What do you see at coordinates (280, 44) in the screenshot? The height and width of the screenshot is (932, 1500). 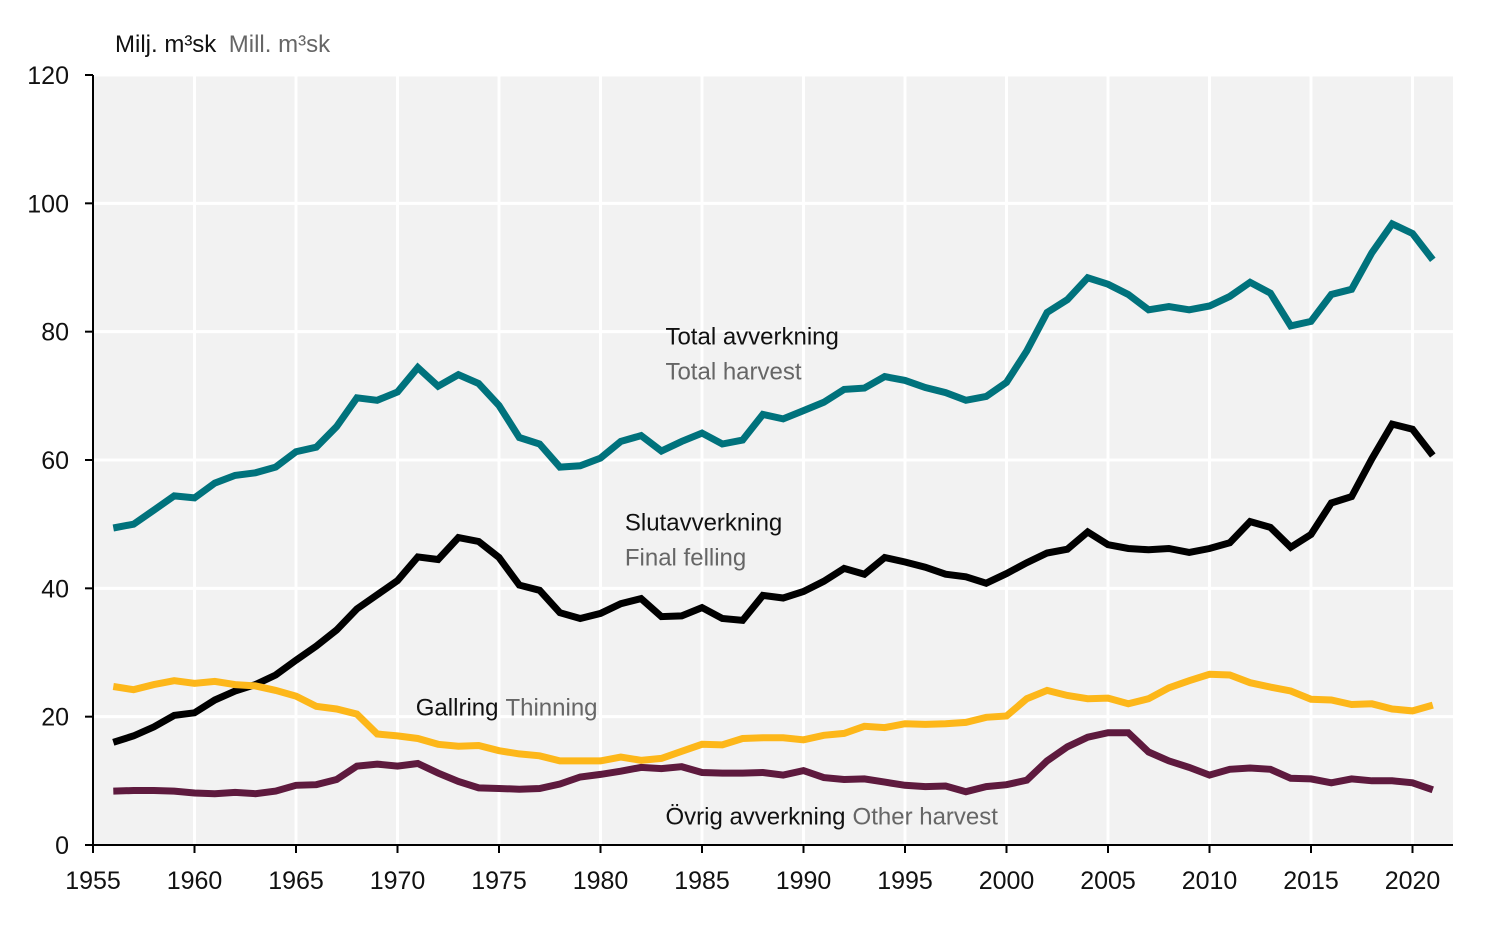 I see `unit-label-secondary: Mill. m³sk` at bounding box center [280, 44].